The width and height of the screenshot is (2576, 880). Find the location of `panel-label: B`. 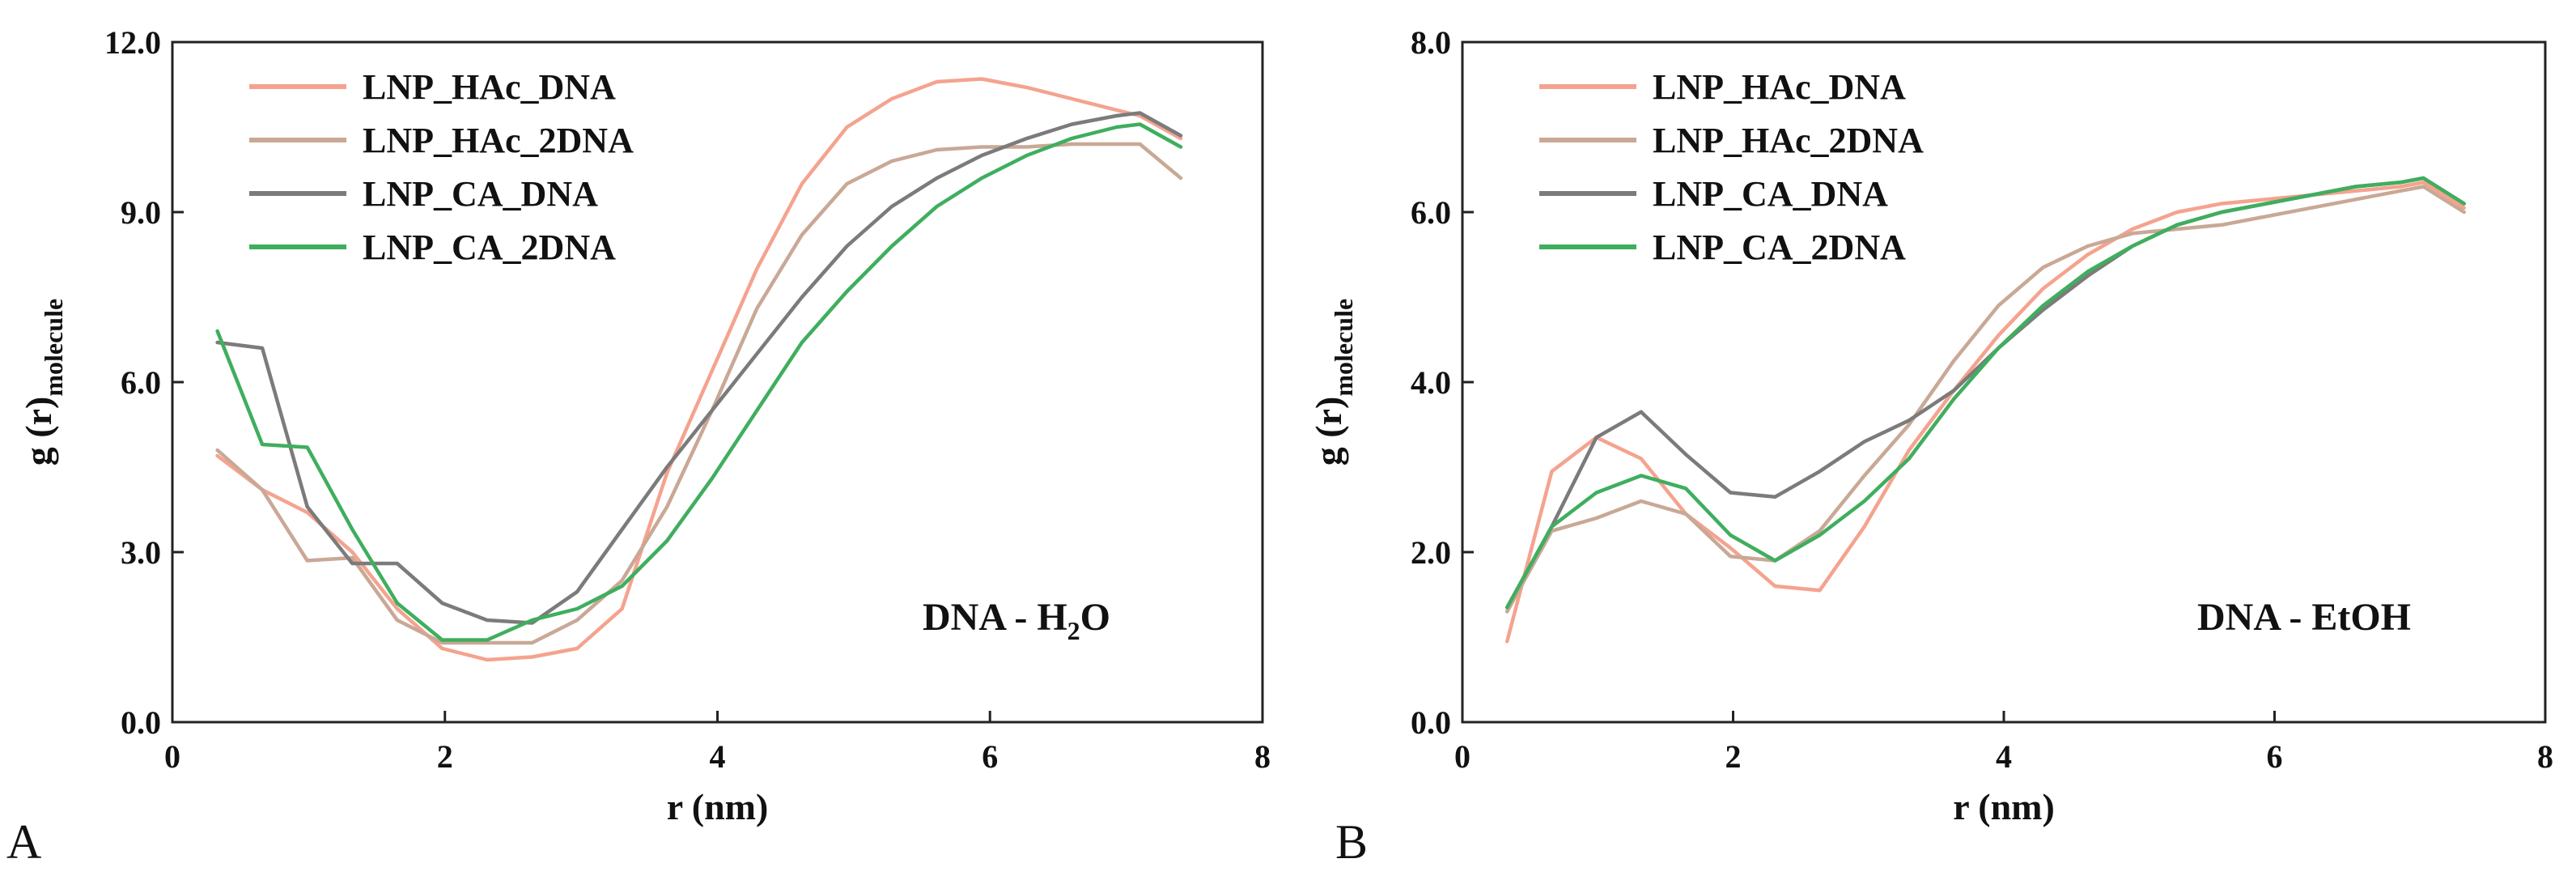

panel-label: B is located at coordinates (1351, 842).